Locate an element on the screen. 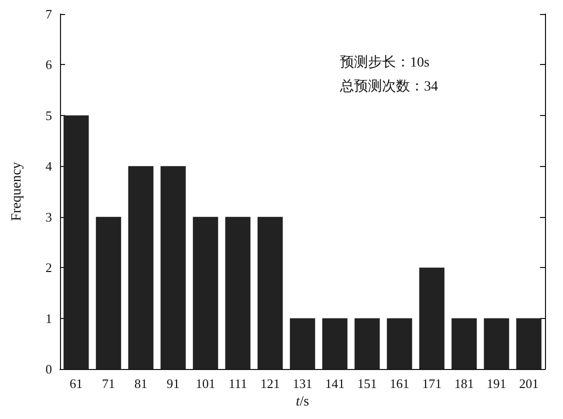 Image resolution: width=563 pixels, height=419 pixels. x-tick-label: 71 is located at coordinates (108, 383).